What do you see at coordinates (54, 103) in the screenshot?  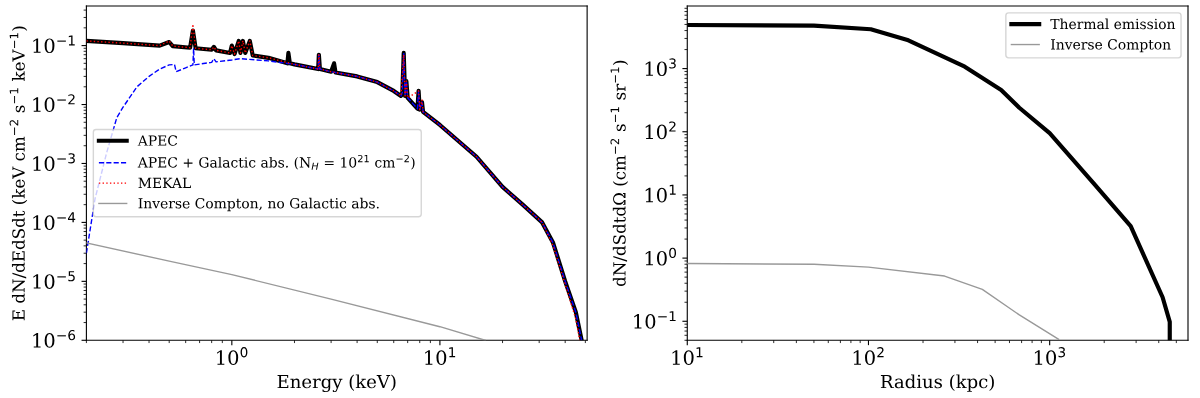 I see `y-tick-label: 10$^{−2}$` at bounding box center [54, 103].